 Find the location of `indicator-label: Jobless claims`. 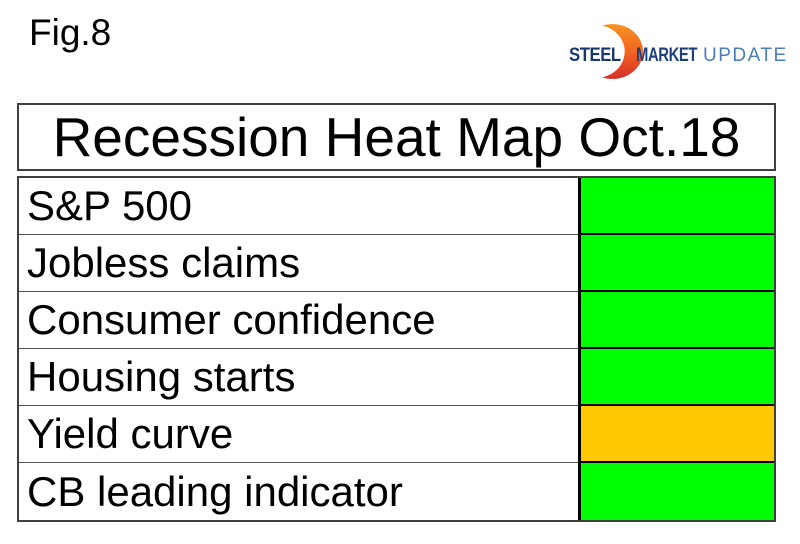

indicator-label: Jobless claims is located at coordinates (298, 263).